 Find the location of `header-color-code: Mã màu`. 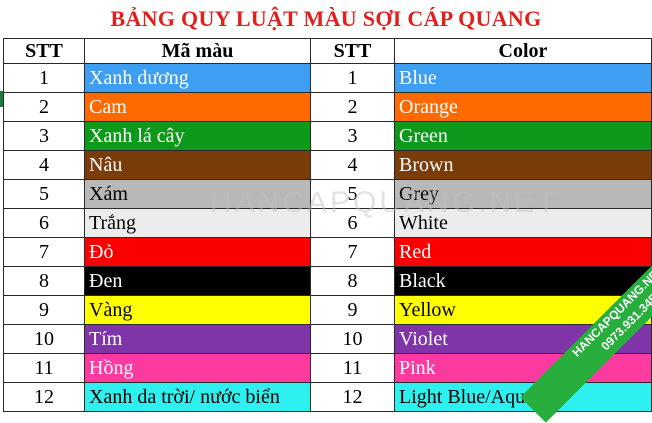

header-color-code: Mã màu is located at coordinates (197, 51).